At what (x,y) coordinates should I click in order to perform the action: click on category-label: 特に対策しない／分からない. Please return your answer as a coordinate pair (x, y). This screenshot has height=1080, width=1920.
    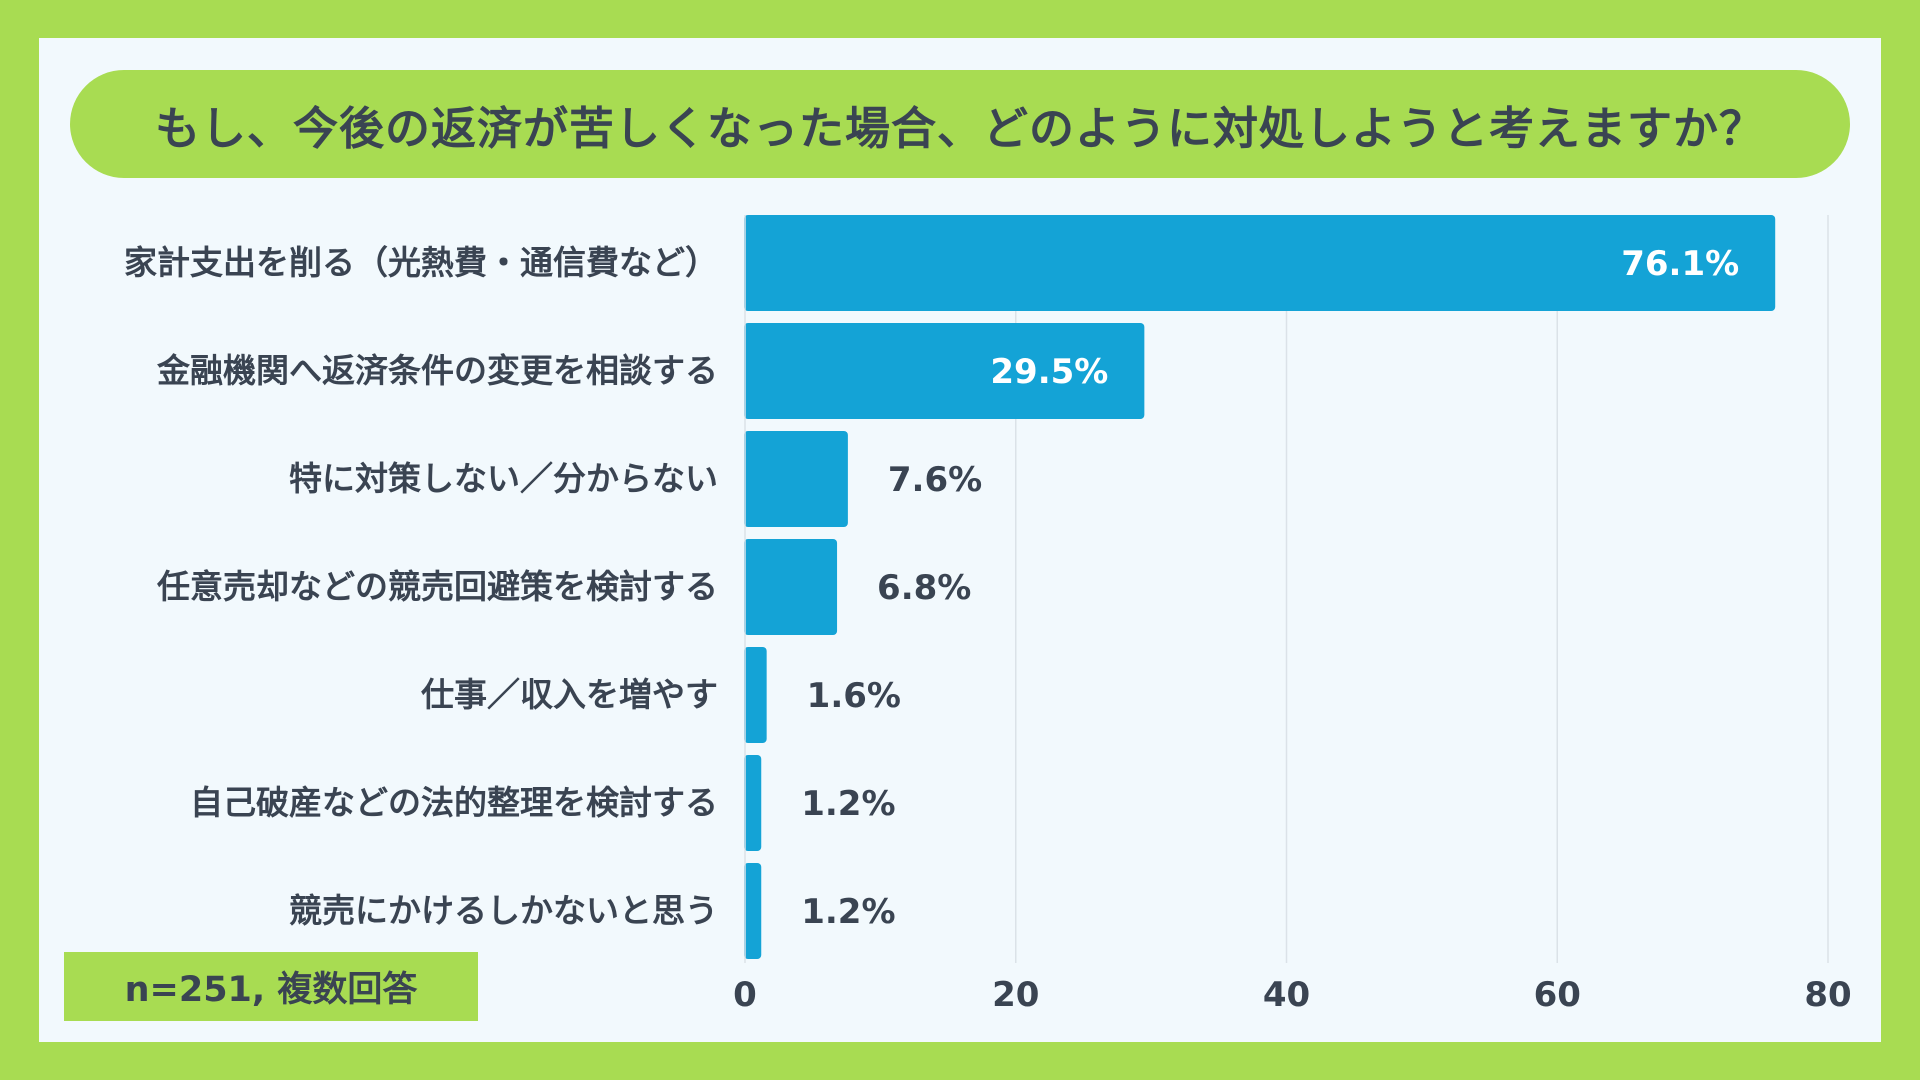
    Looking at the image, I should click on (503, 478).